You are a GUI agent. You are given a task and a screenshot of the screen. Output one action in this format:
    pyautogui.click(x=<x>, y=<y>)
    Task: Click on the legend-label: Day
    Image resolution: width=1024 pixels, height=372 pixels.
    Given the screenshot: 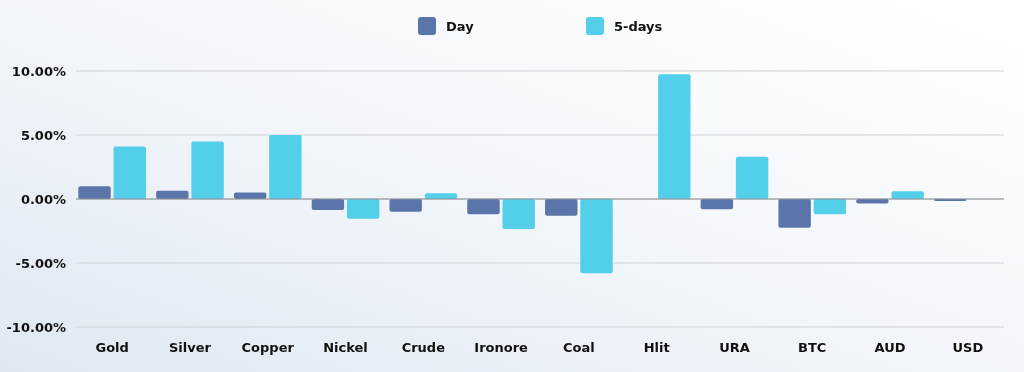 What is the action you would take?
    pyautogui.click(x=460, y=26)
    